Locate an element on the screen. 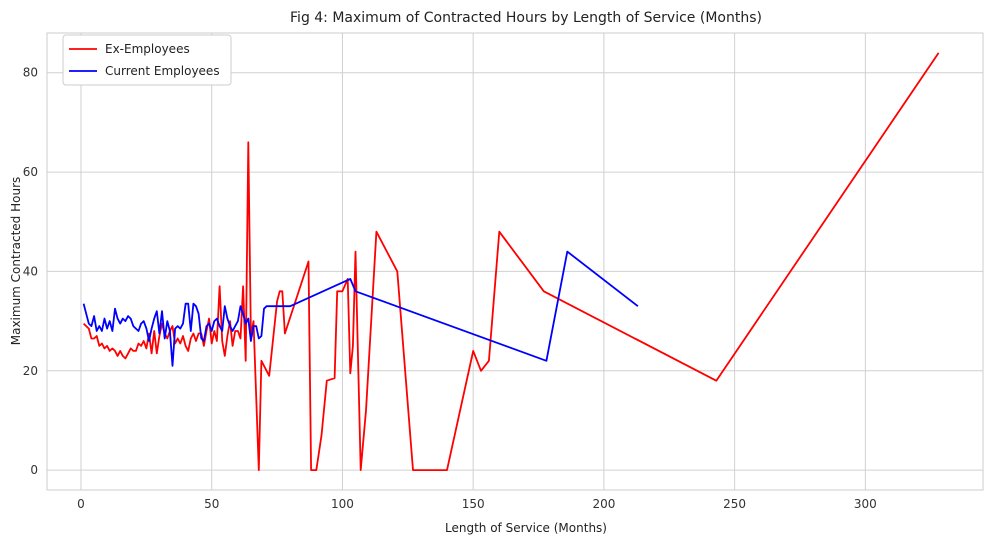 The height and width of the screenshot is (545, 994). x-tick-label: 300 is located at coordinates (865, 504).